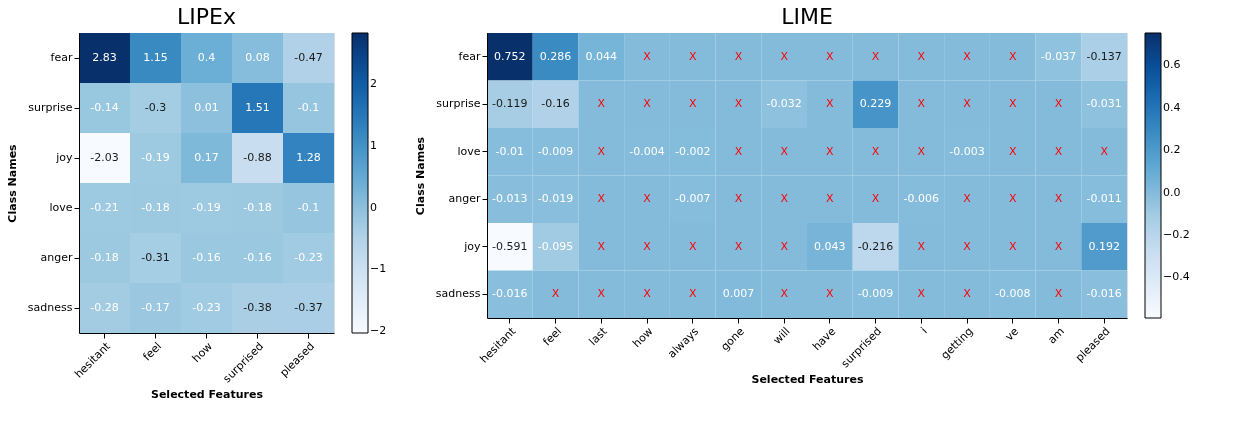 Image resolution: width=1253 pixels, height=446 pixels. Describe the element at coordinates (921, 199) in the screenshot. I see `data-label: -0.006` at that location.